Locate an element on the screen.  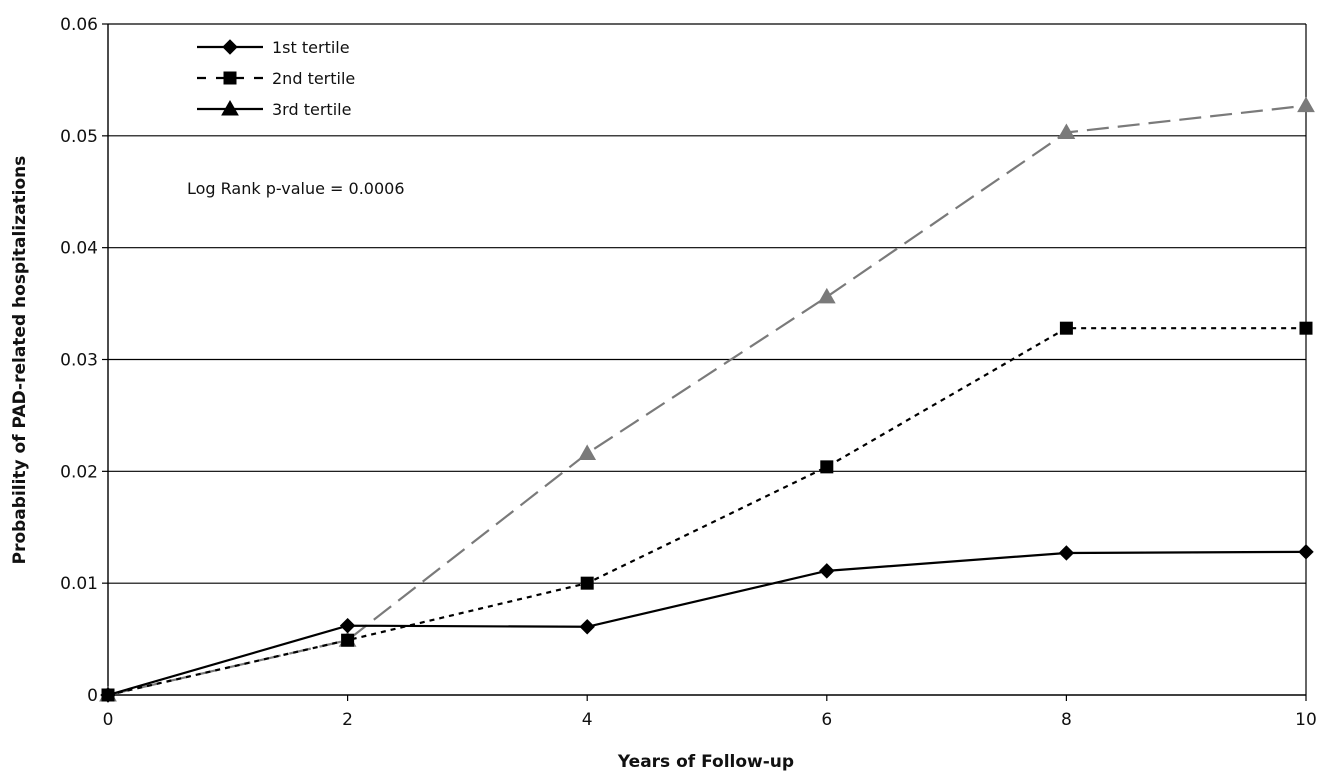
x-tick-labels: 0 2 4 6 8 10 is located at coordinates (710, 720).